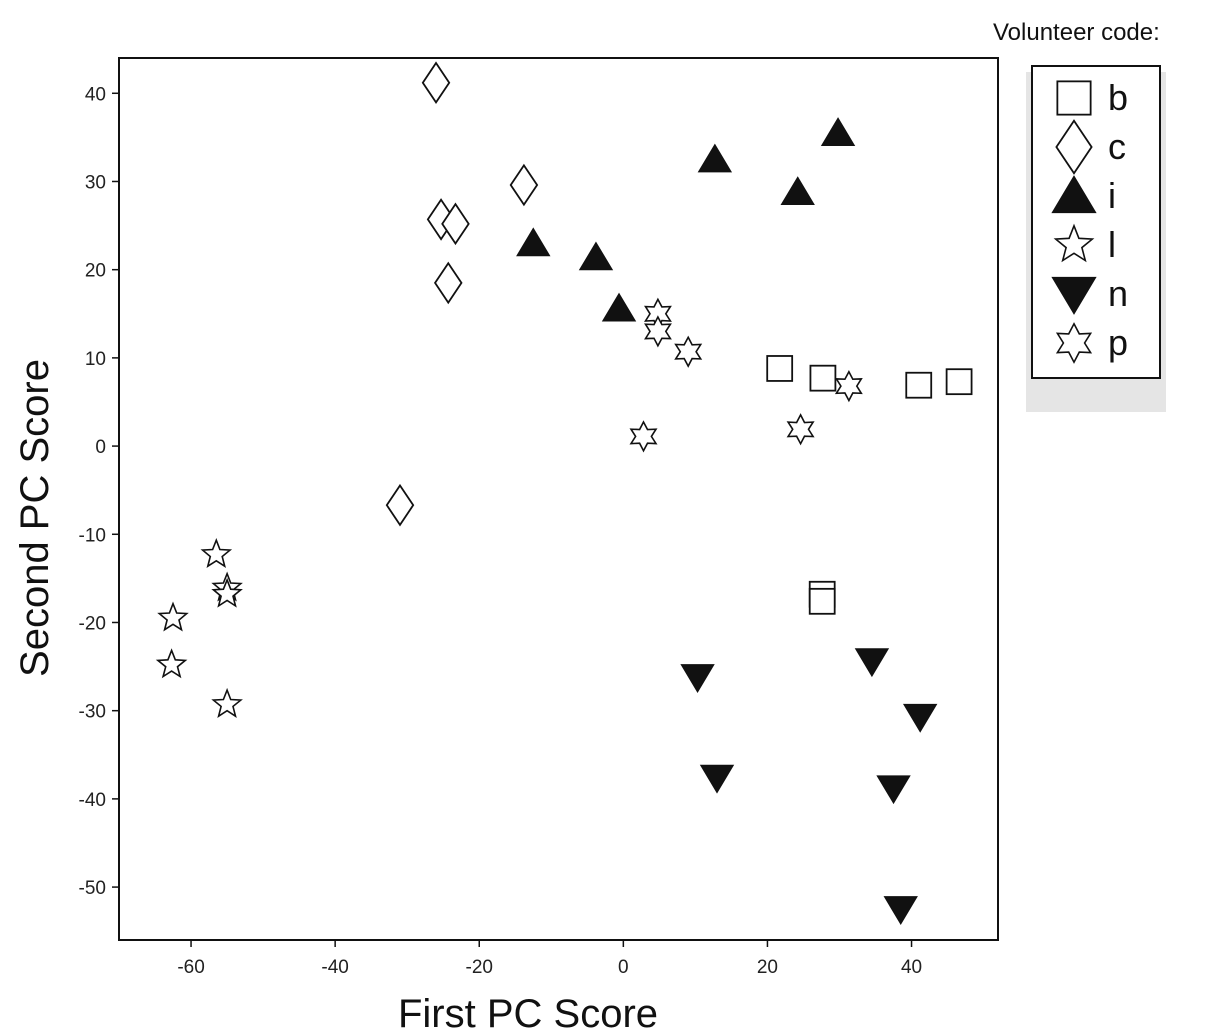  What do you see at coordinates (1118, 97) in the screenshot?
I see `legend-label-b: b` at bounding box center [1118, 97].